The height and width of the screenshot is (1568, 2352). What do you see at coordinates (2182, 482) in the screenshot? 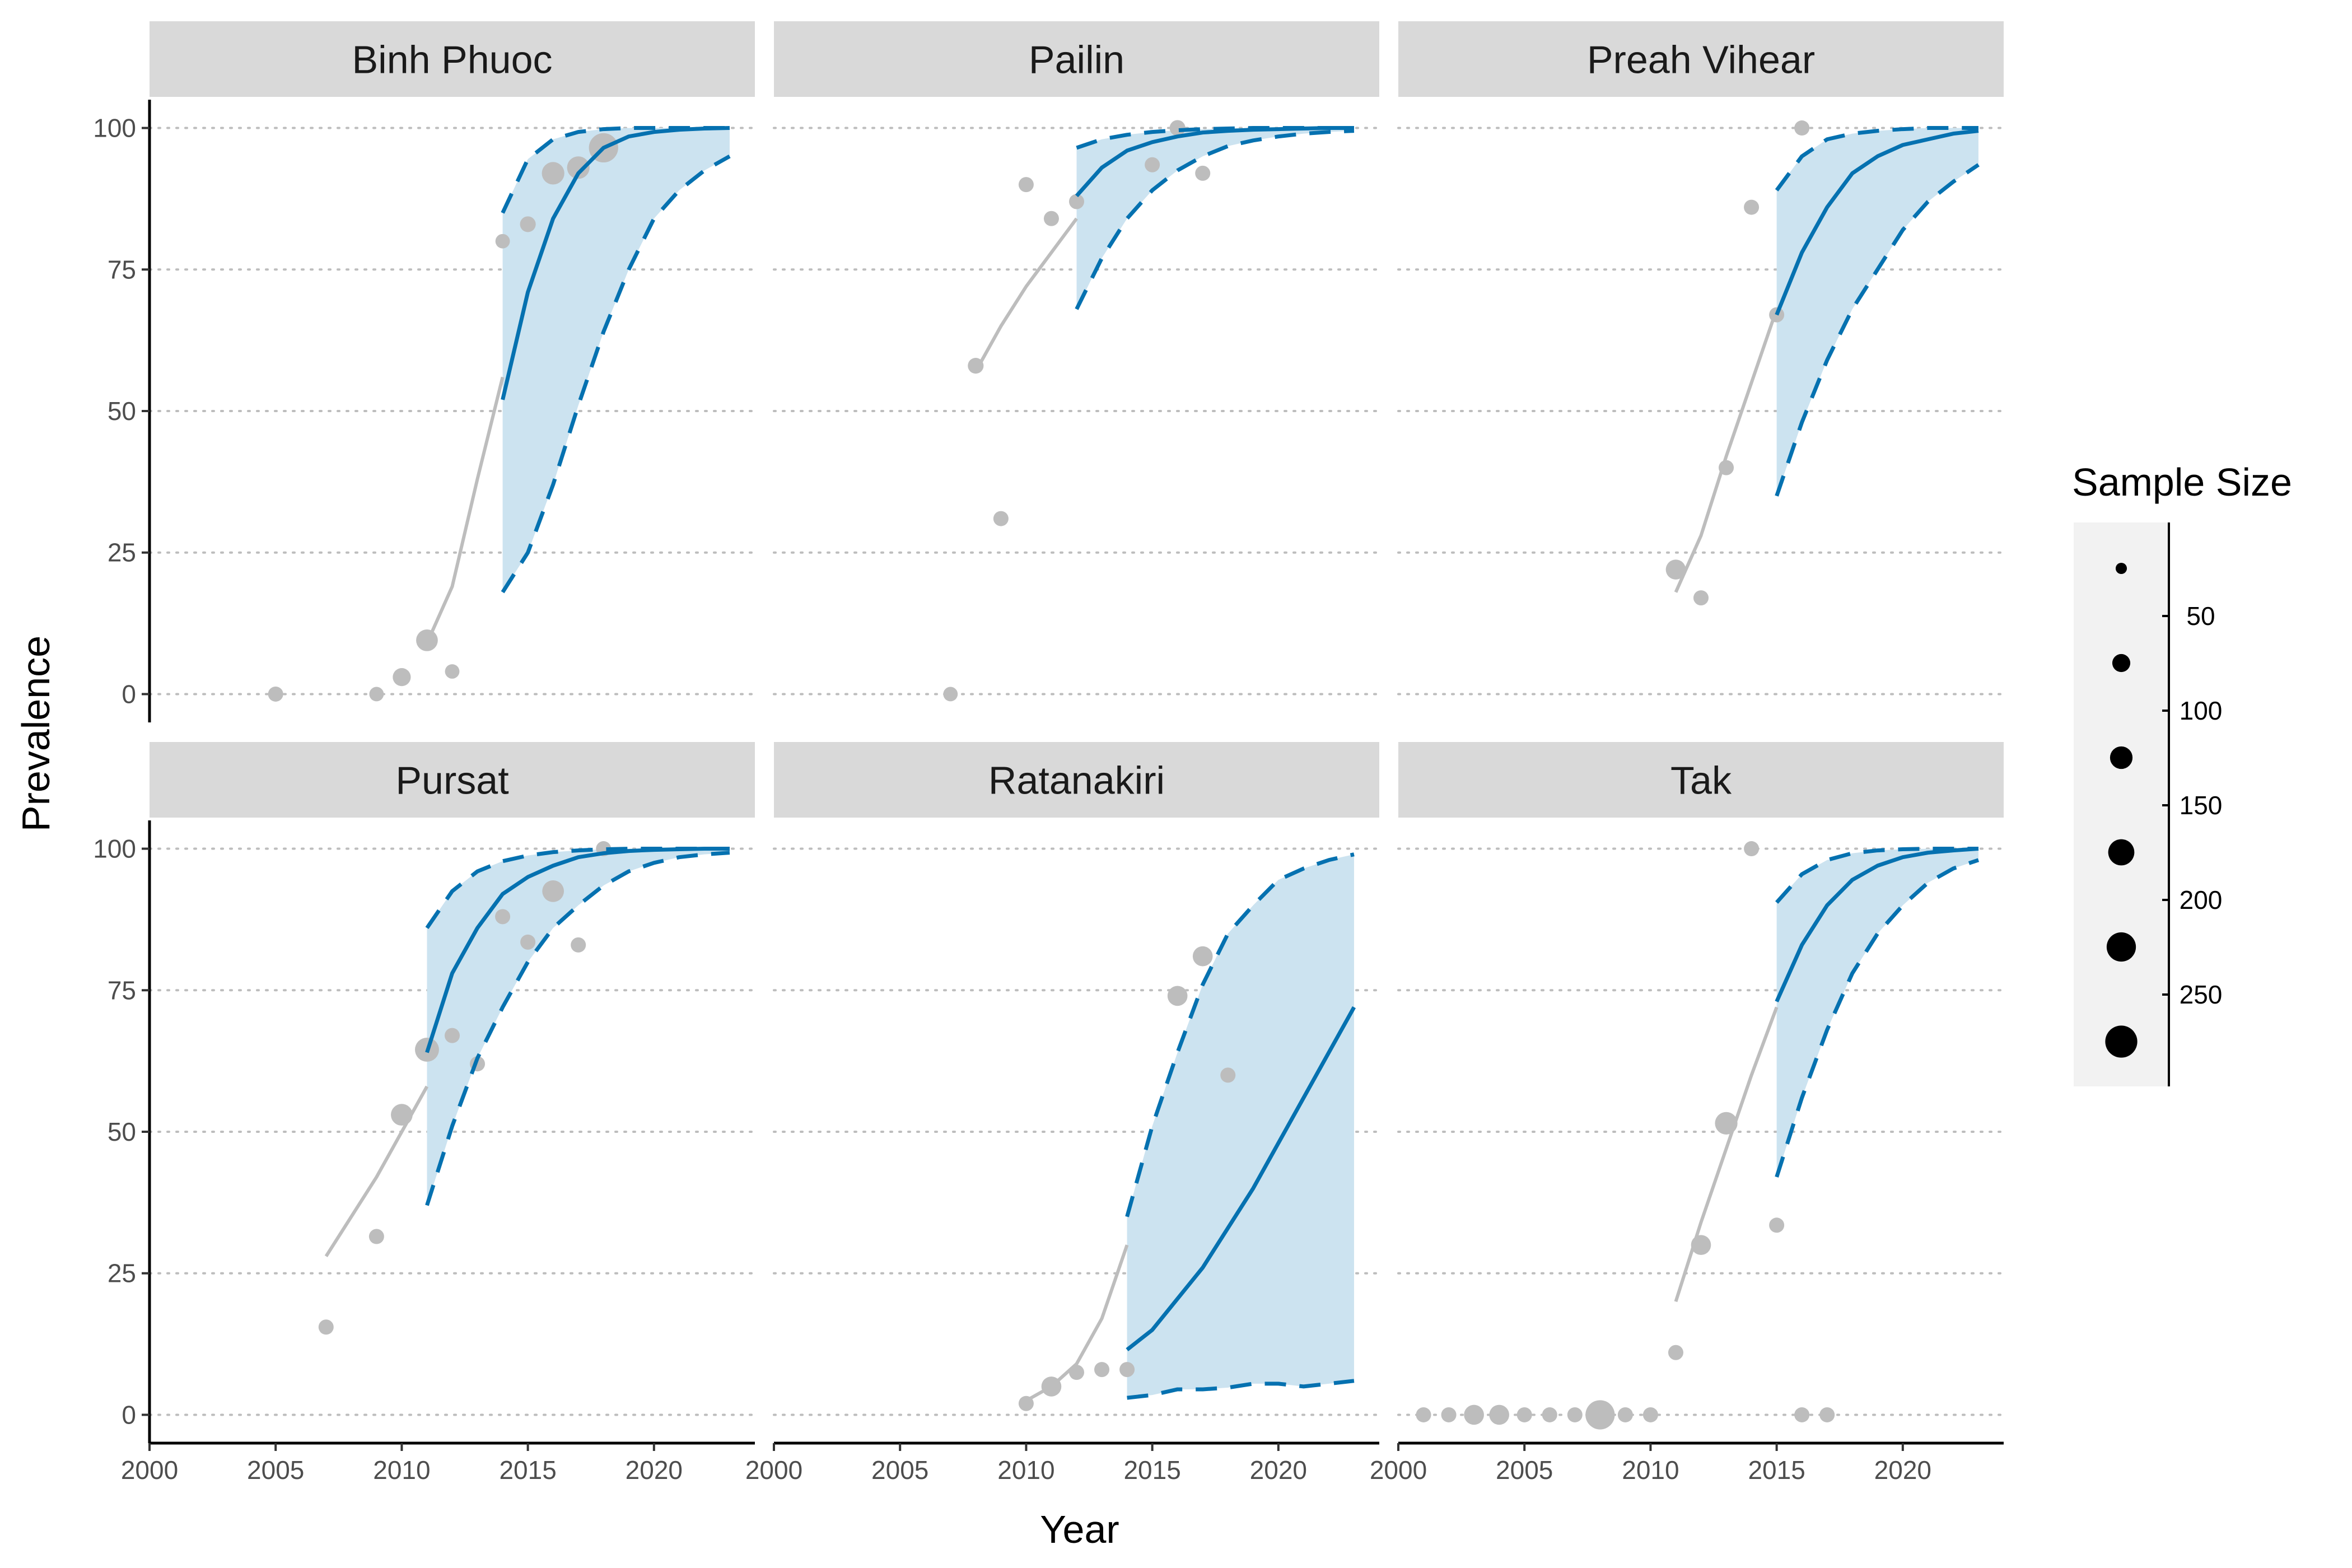
I see `legend-title: Sample Size` at bounding box center [2182, 482].